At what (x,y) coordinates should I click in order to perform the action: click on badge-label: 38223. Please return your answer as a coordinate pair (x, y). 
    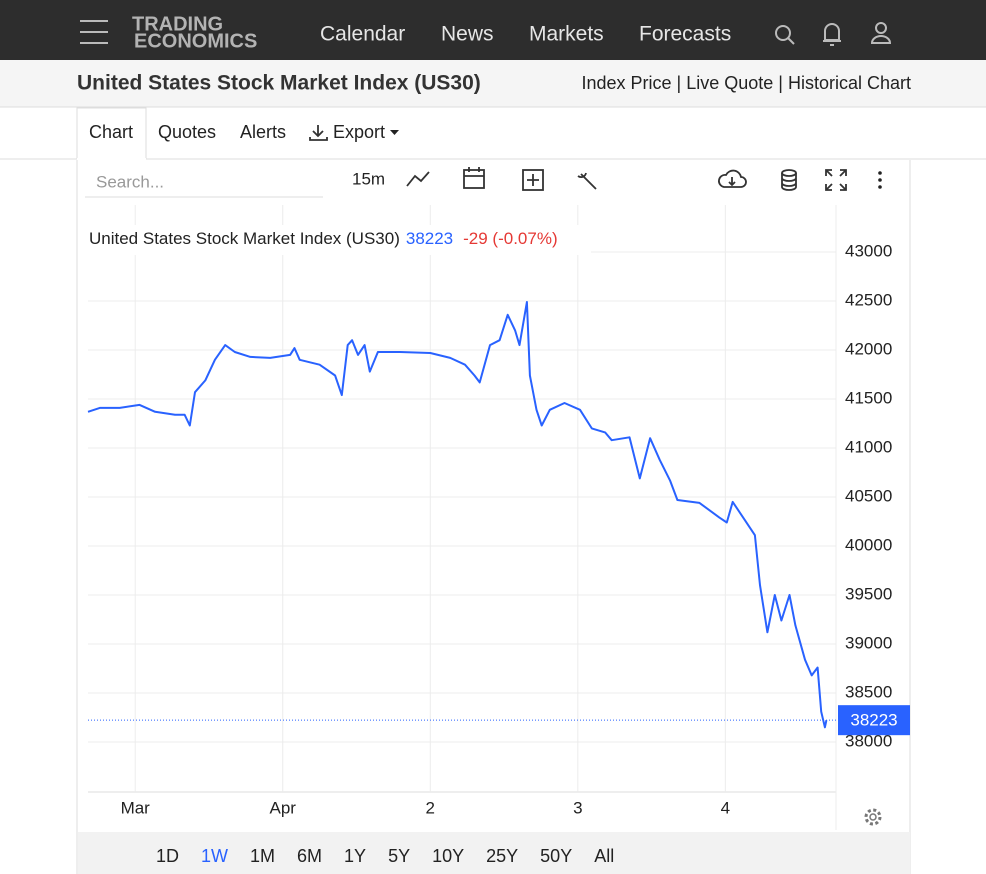
    Looking at the image, I should click on (873, 720).